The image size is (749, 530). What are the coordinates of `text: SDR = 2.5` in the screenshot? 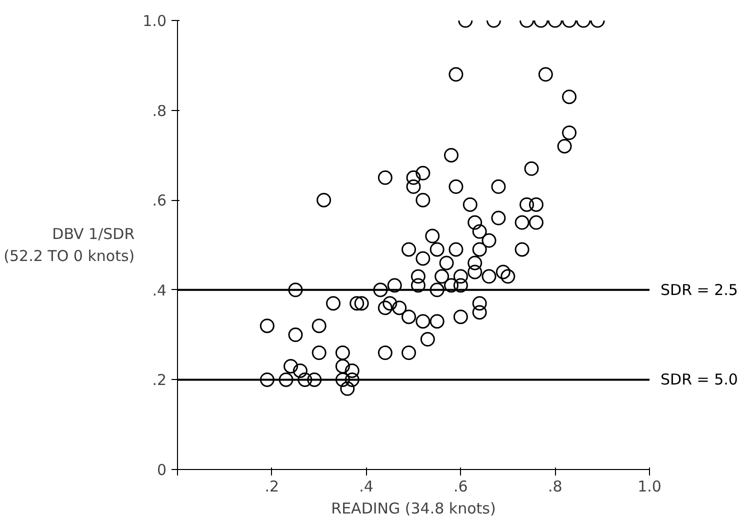 It's located at (699, 289).